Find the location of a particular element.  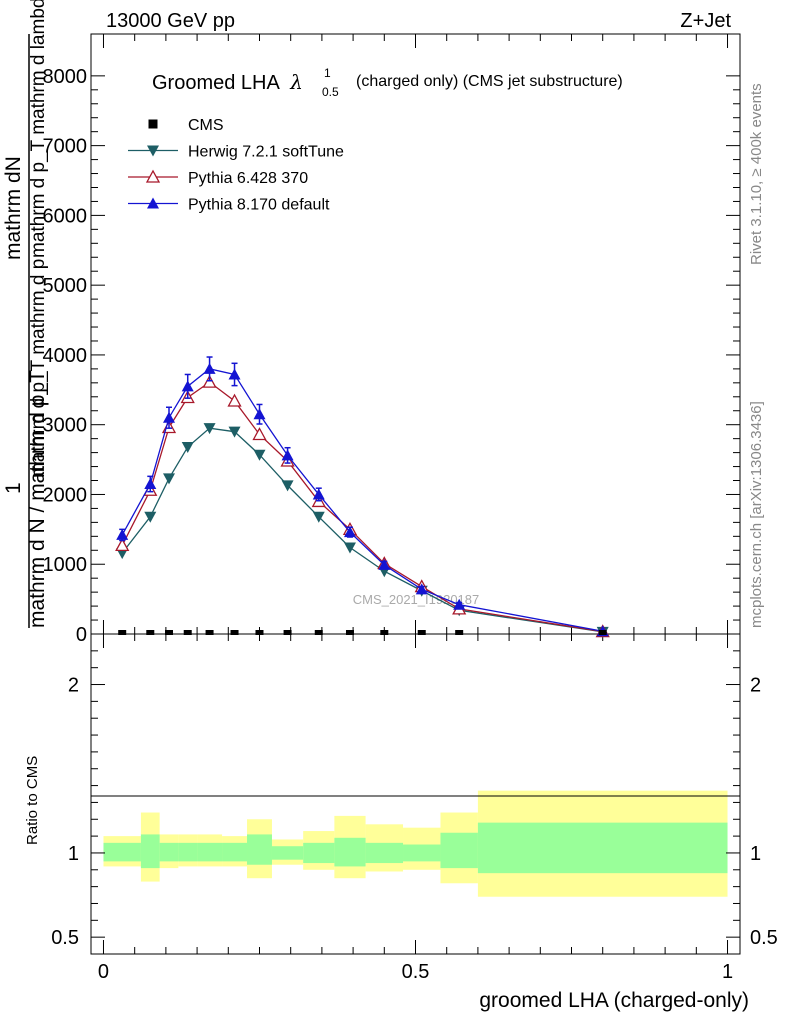

y-label-one: 1 is located at coordinates (13, 488).